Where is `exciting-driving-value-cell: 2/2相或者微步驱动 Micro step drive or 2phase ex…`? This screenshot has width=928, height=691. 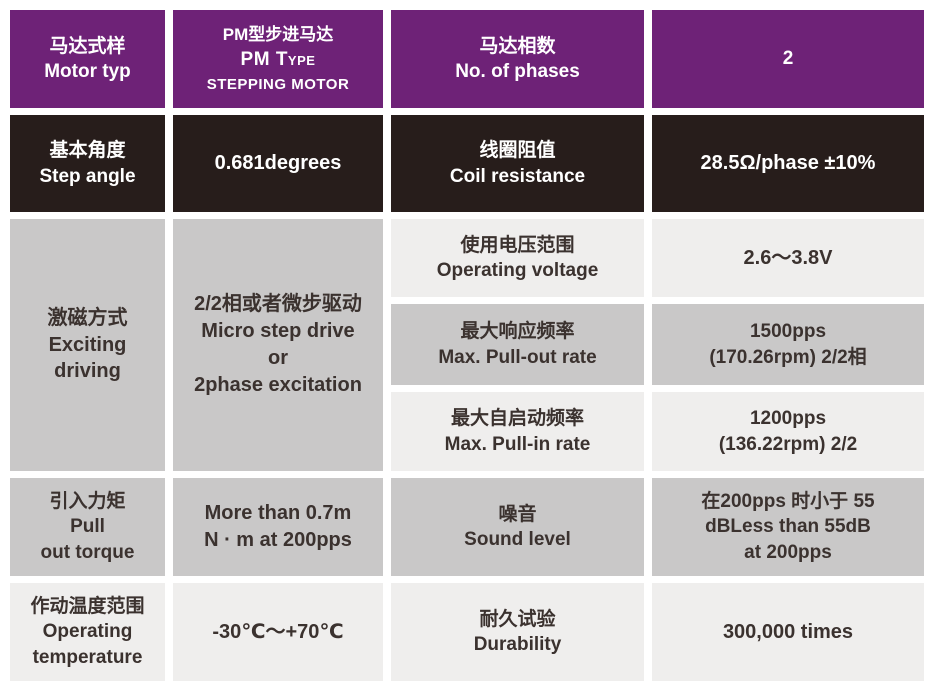 exciting-driving-value-cell: 2/2相或者微步驱动 Micro step drive or 2phase ex… is located at coordinates (278, 345).